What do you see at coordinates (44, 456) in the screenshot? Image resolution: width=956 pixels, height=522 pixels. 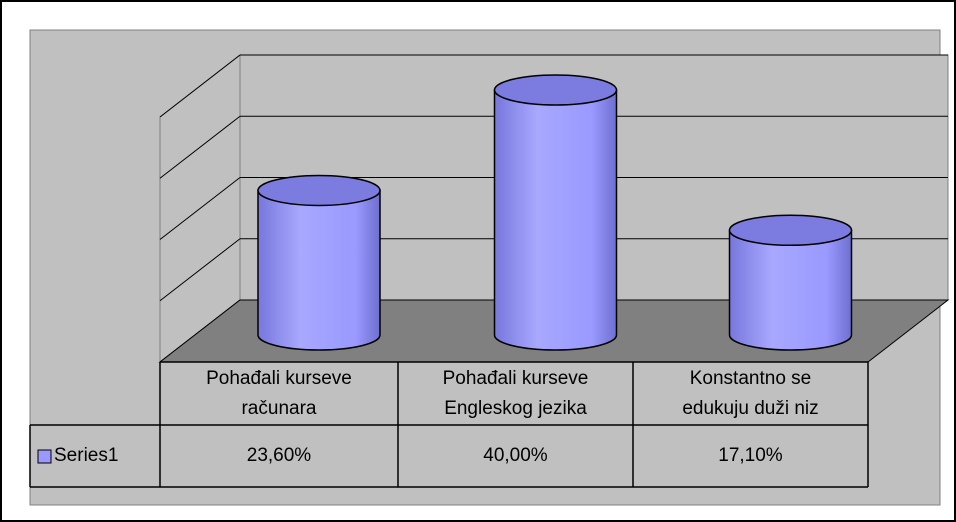 I see `legend-swatch` at bounding box center [44, 456].